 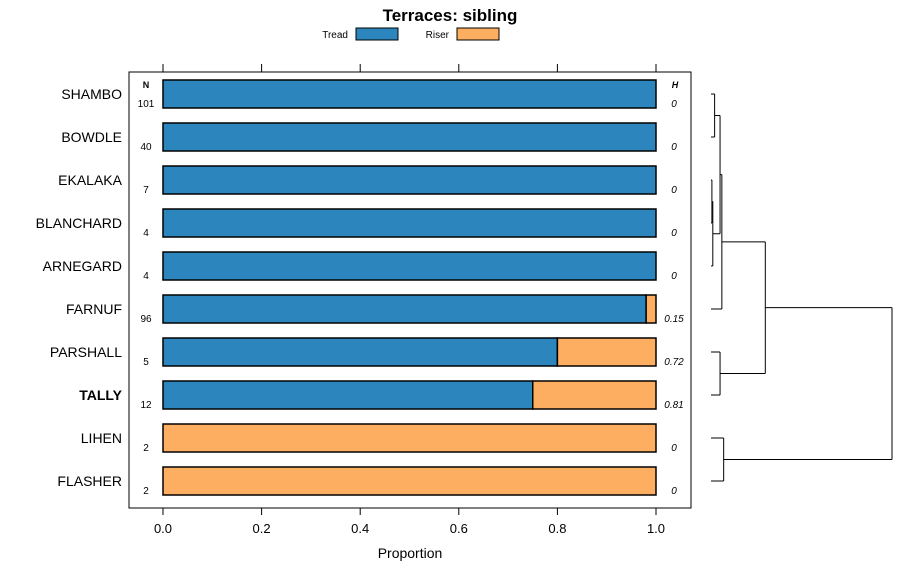 I want to click on row-ekalaka: EKALAKA 7 0, so click(x=367, y=180).